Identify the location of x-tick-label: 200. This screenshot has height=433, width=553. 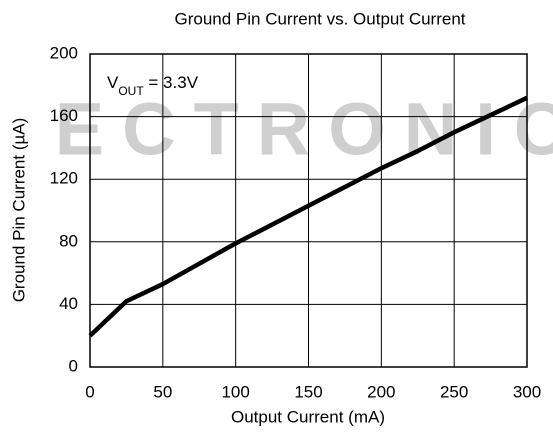
(381, 391).